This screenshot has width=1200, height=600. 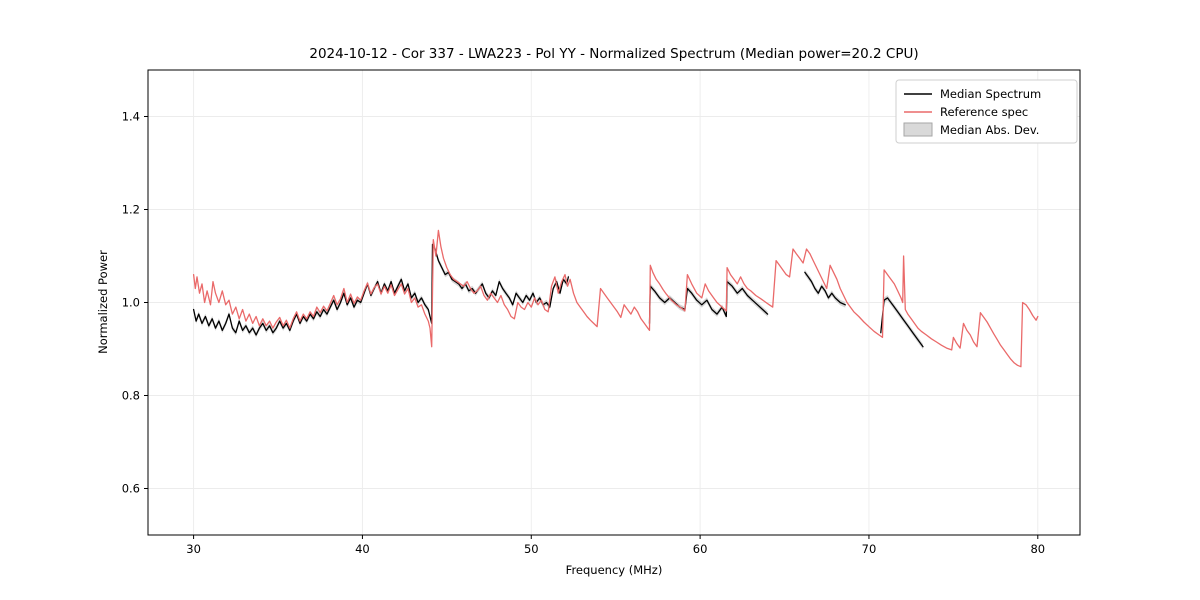 What do you see at coordinates (989, 130) in the screenshot?
I see `legend-label-mad: Median Abs. Dev.` at bounding box center [989, 130].